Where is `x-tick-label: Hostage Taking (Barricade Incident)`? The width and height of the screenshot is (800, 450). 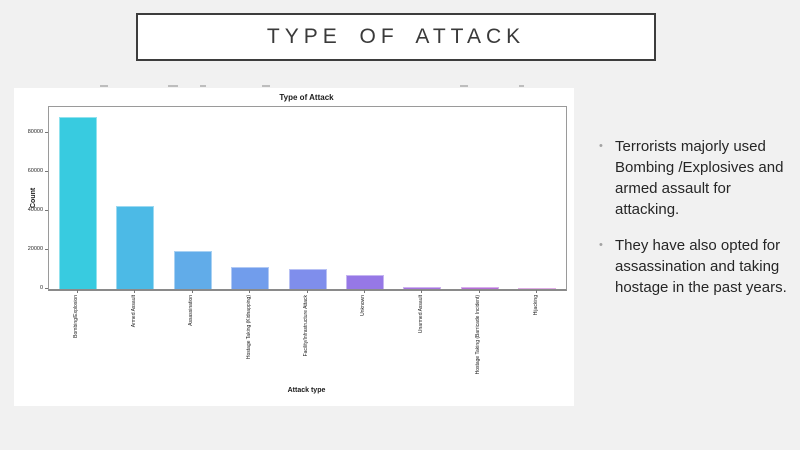
x-tick-label: Hostage Taking (Barricade Incident) is located at coordinates (478, 335).